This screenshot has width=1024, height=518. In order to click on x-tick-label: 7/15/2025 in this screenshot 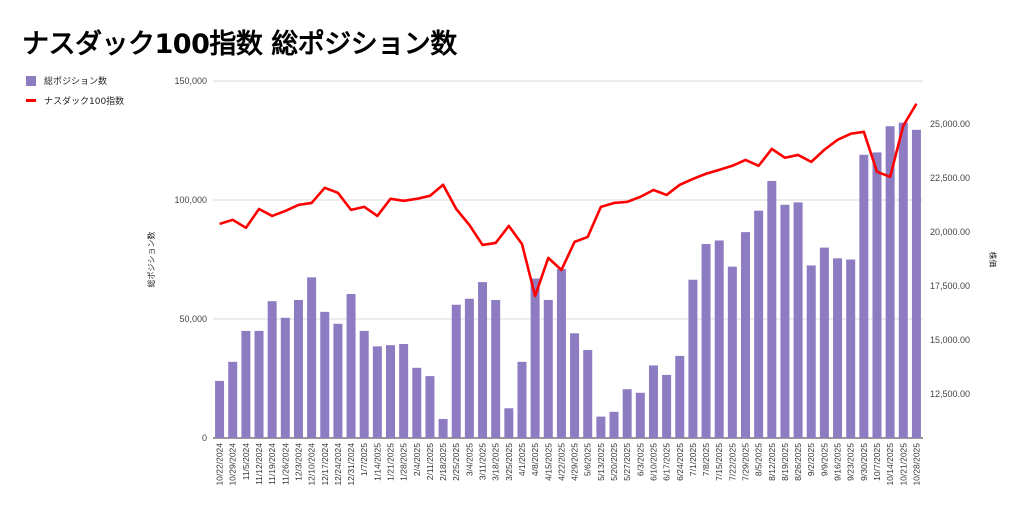, I will do `click(719, 462)`.